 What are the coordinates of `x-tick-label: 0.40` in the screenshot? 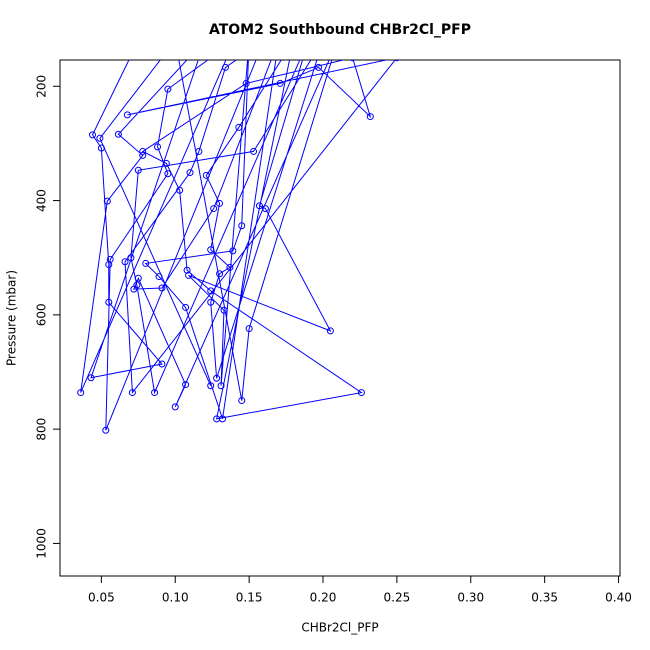 It's located at (618, 598).